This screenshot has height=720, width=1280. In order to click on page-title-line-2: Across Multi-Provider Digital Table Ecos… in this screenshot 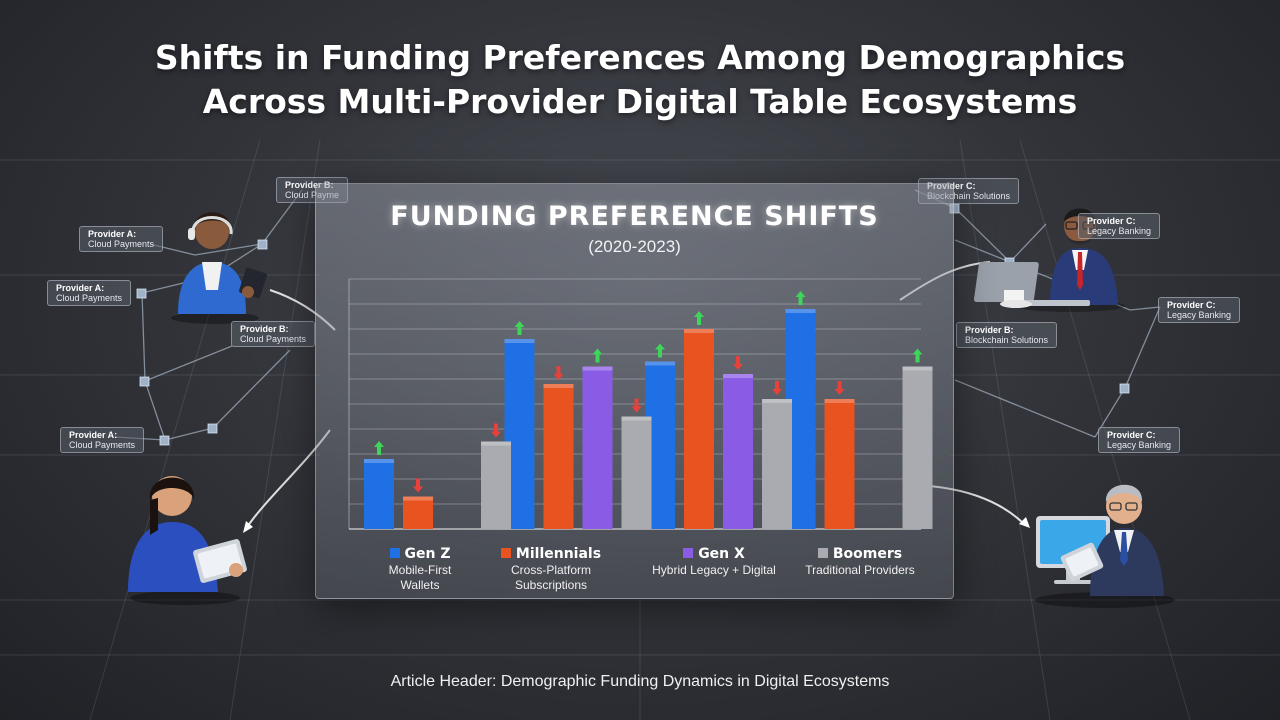, I will do `click(640, 101)`.